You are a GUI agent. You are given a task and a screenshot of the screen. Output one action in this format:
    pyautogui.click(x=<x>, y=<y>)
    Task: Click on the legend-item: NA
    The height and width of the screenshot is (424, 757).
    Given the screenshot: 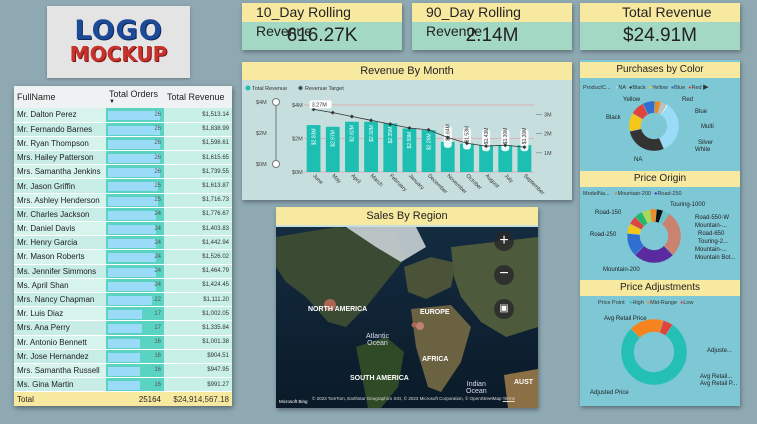 What is the action you would take?
    pyautogui.click(x=622, y=88)
    